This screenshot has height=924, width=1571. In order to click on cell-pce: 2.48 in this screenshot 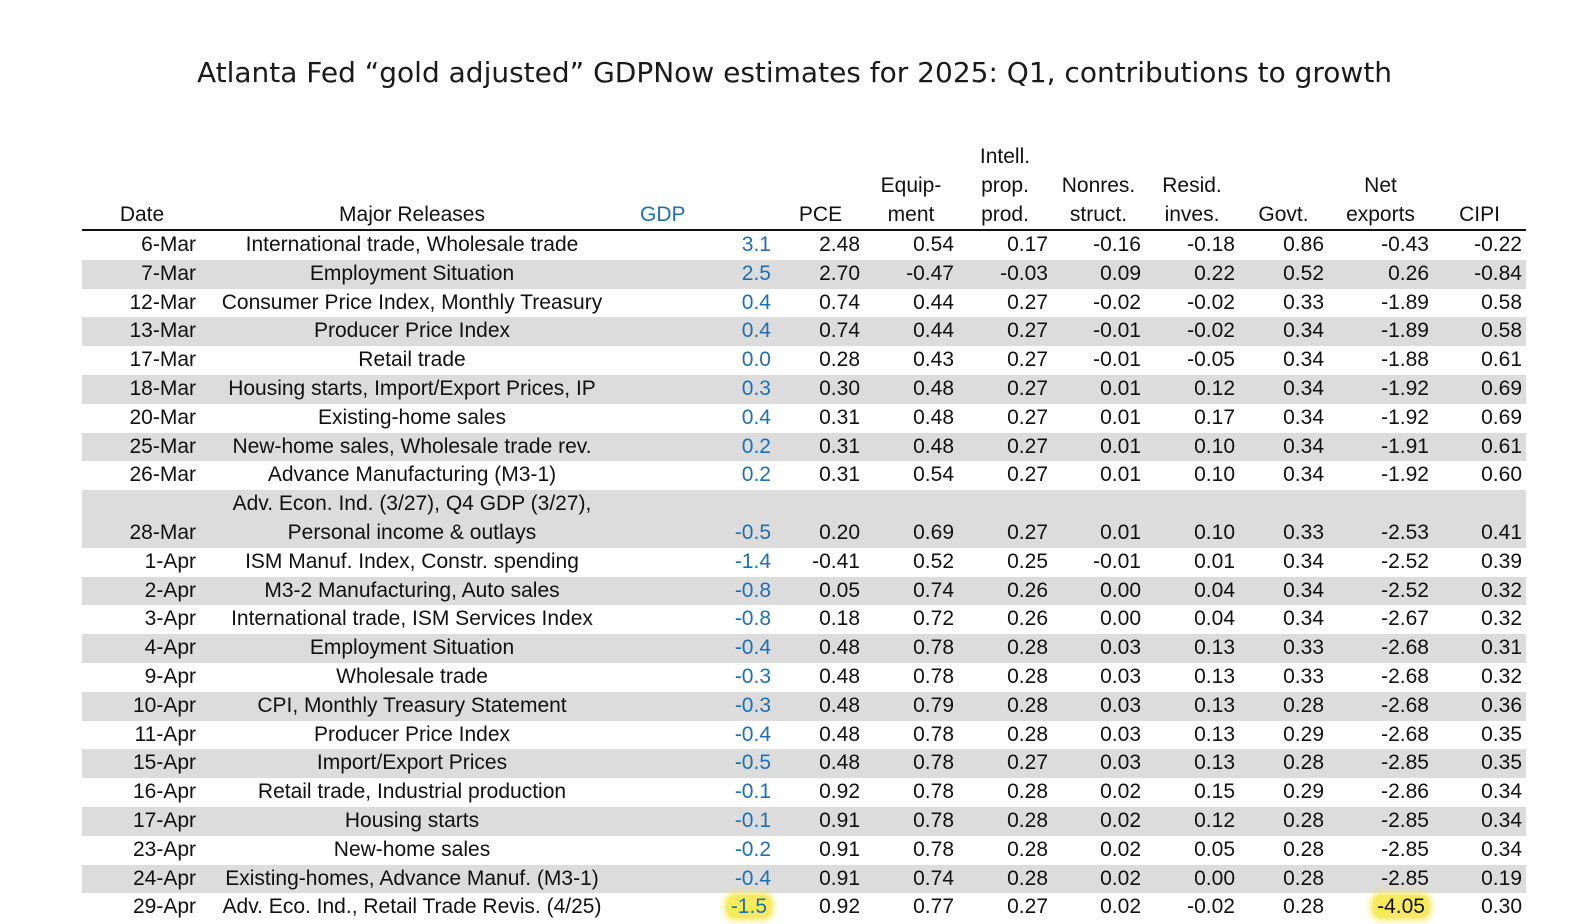, I will do `click(839, 244)`.